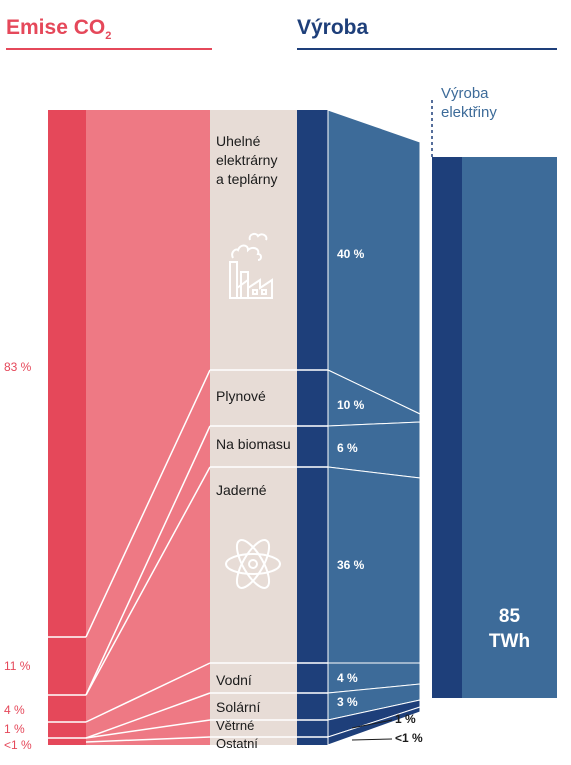  What do you see at coordinates (372, 739) in the screenshot?
I see `leader-line-other` at bounding box center [372, 739].